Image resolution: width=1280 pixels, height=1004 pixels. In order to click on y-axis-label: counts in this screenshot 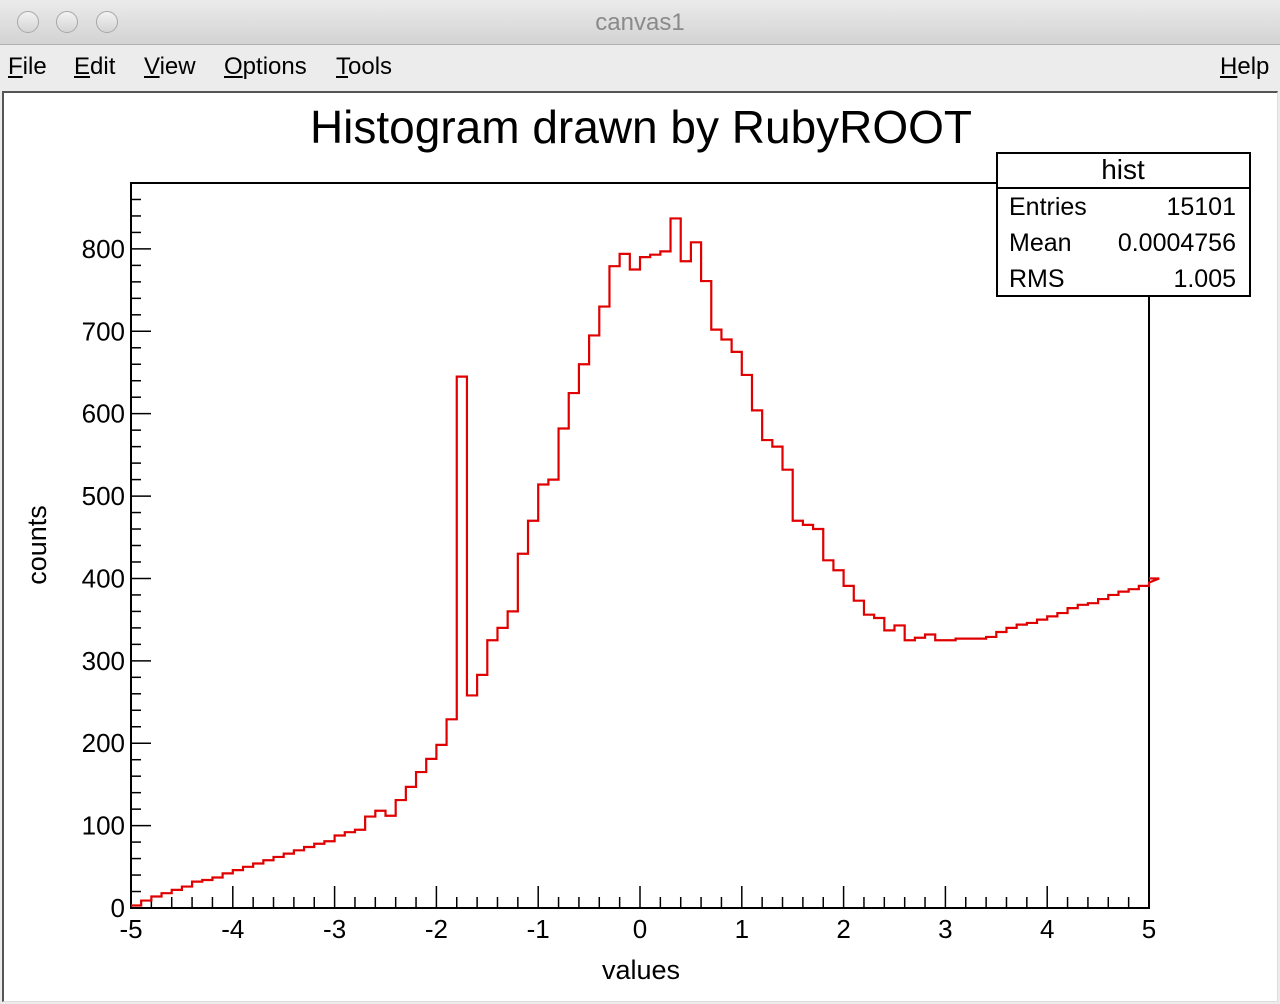, I will do `click(37, 545)`.